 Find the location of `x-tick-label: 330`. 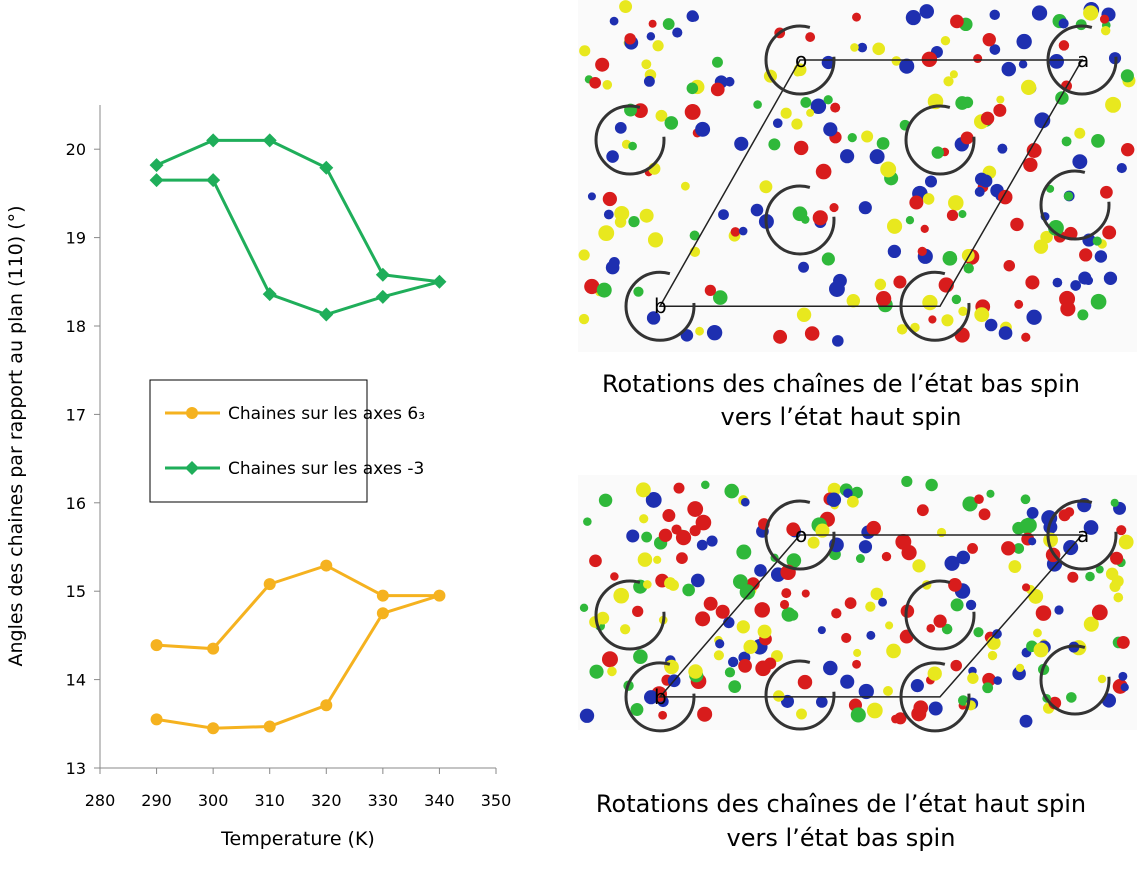

x-tick-label: 330 is located at coordinates (383, 800).